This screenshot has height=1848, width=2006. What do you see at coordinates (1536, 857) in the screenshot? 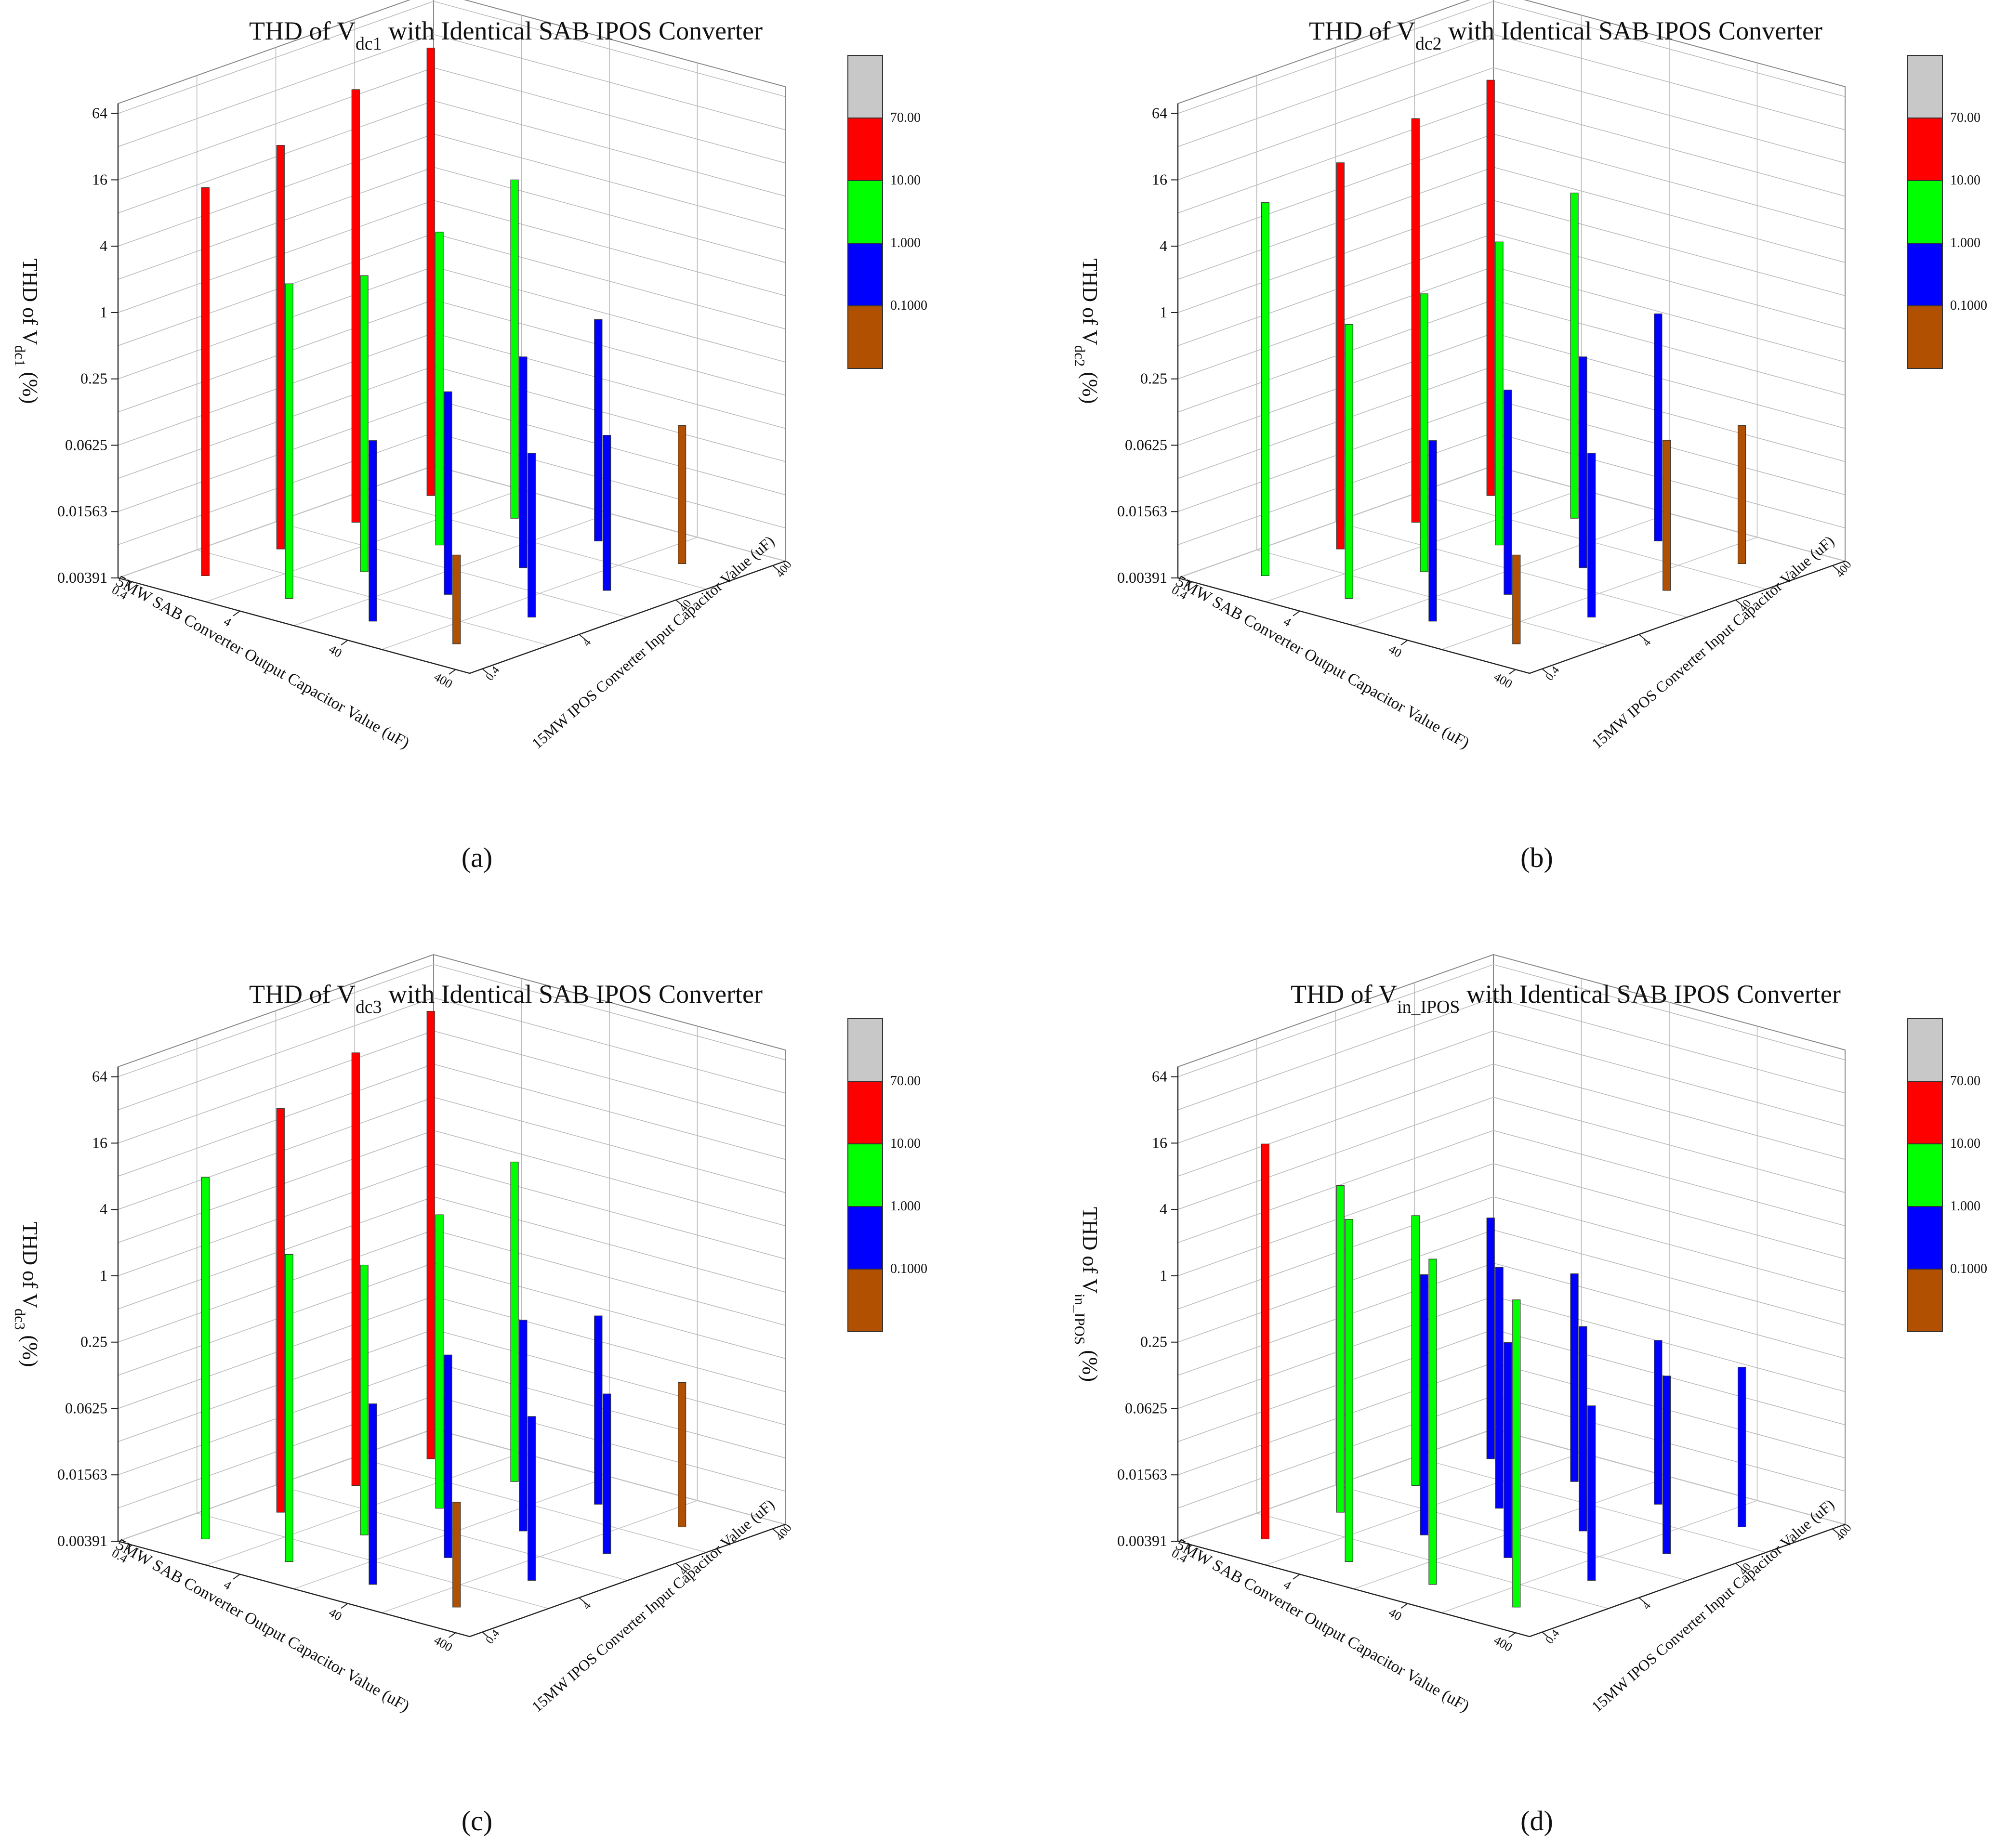
I see `panel-label: (b)` at bounding box center [1536, 857].